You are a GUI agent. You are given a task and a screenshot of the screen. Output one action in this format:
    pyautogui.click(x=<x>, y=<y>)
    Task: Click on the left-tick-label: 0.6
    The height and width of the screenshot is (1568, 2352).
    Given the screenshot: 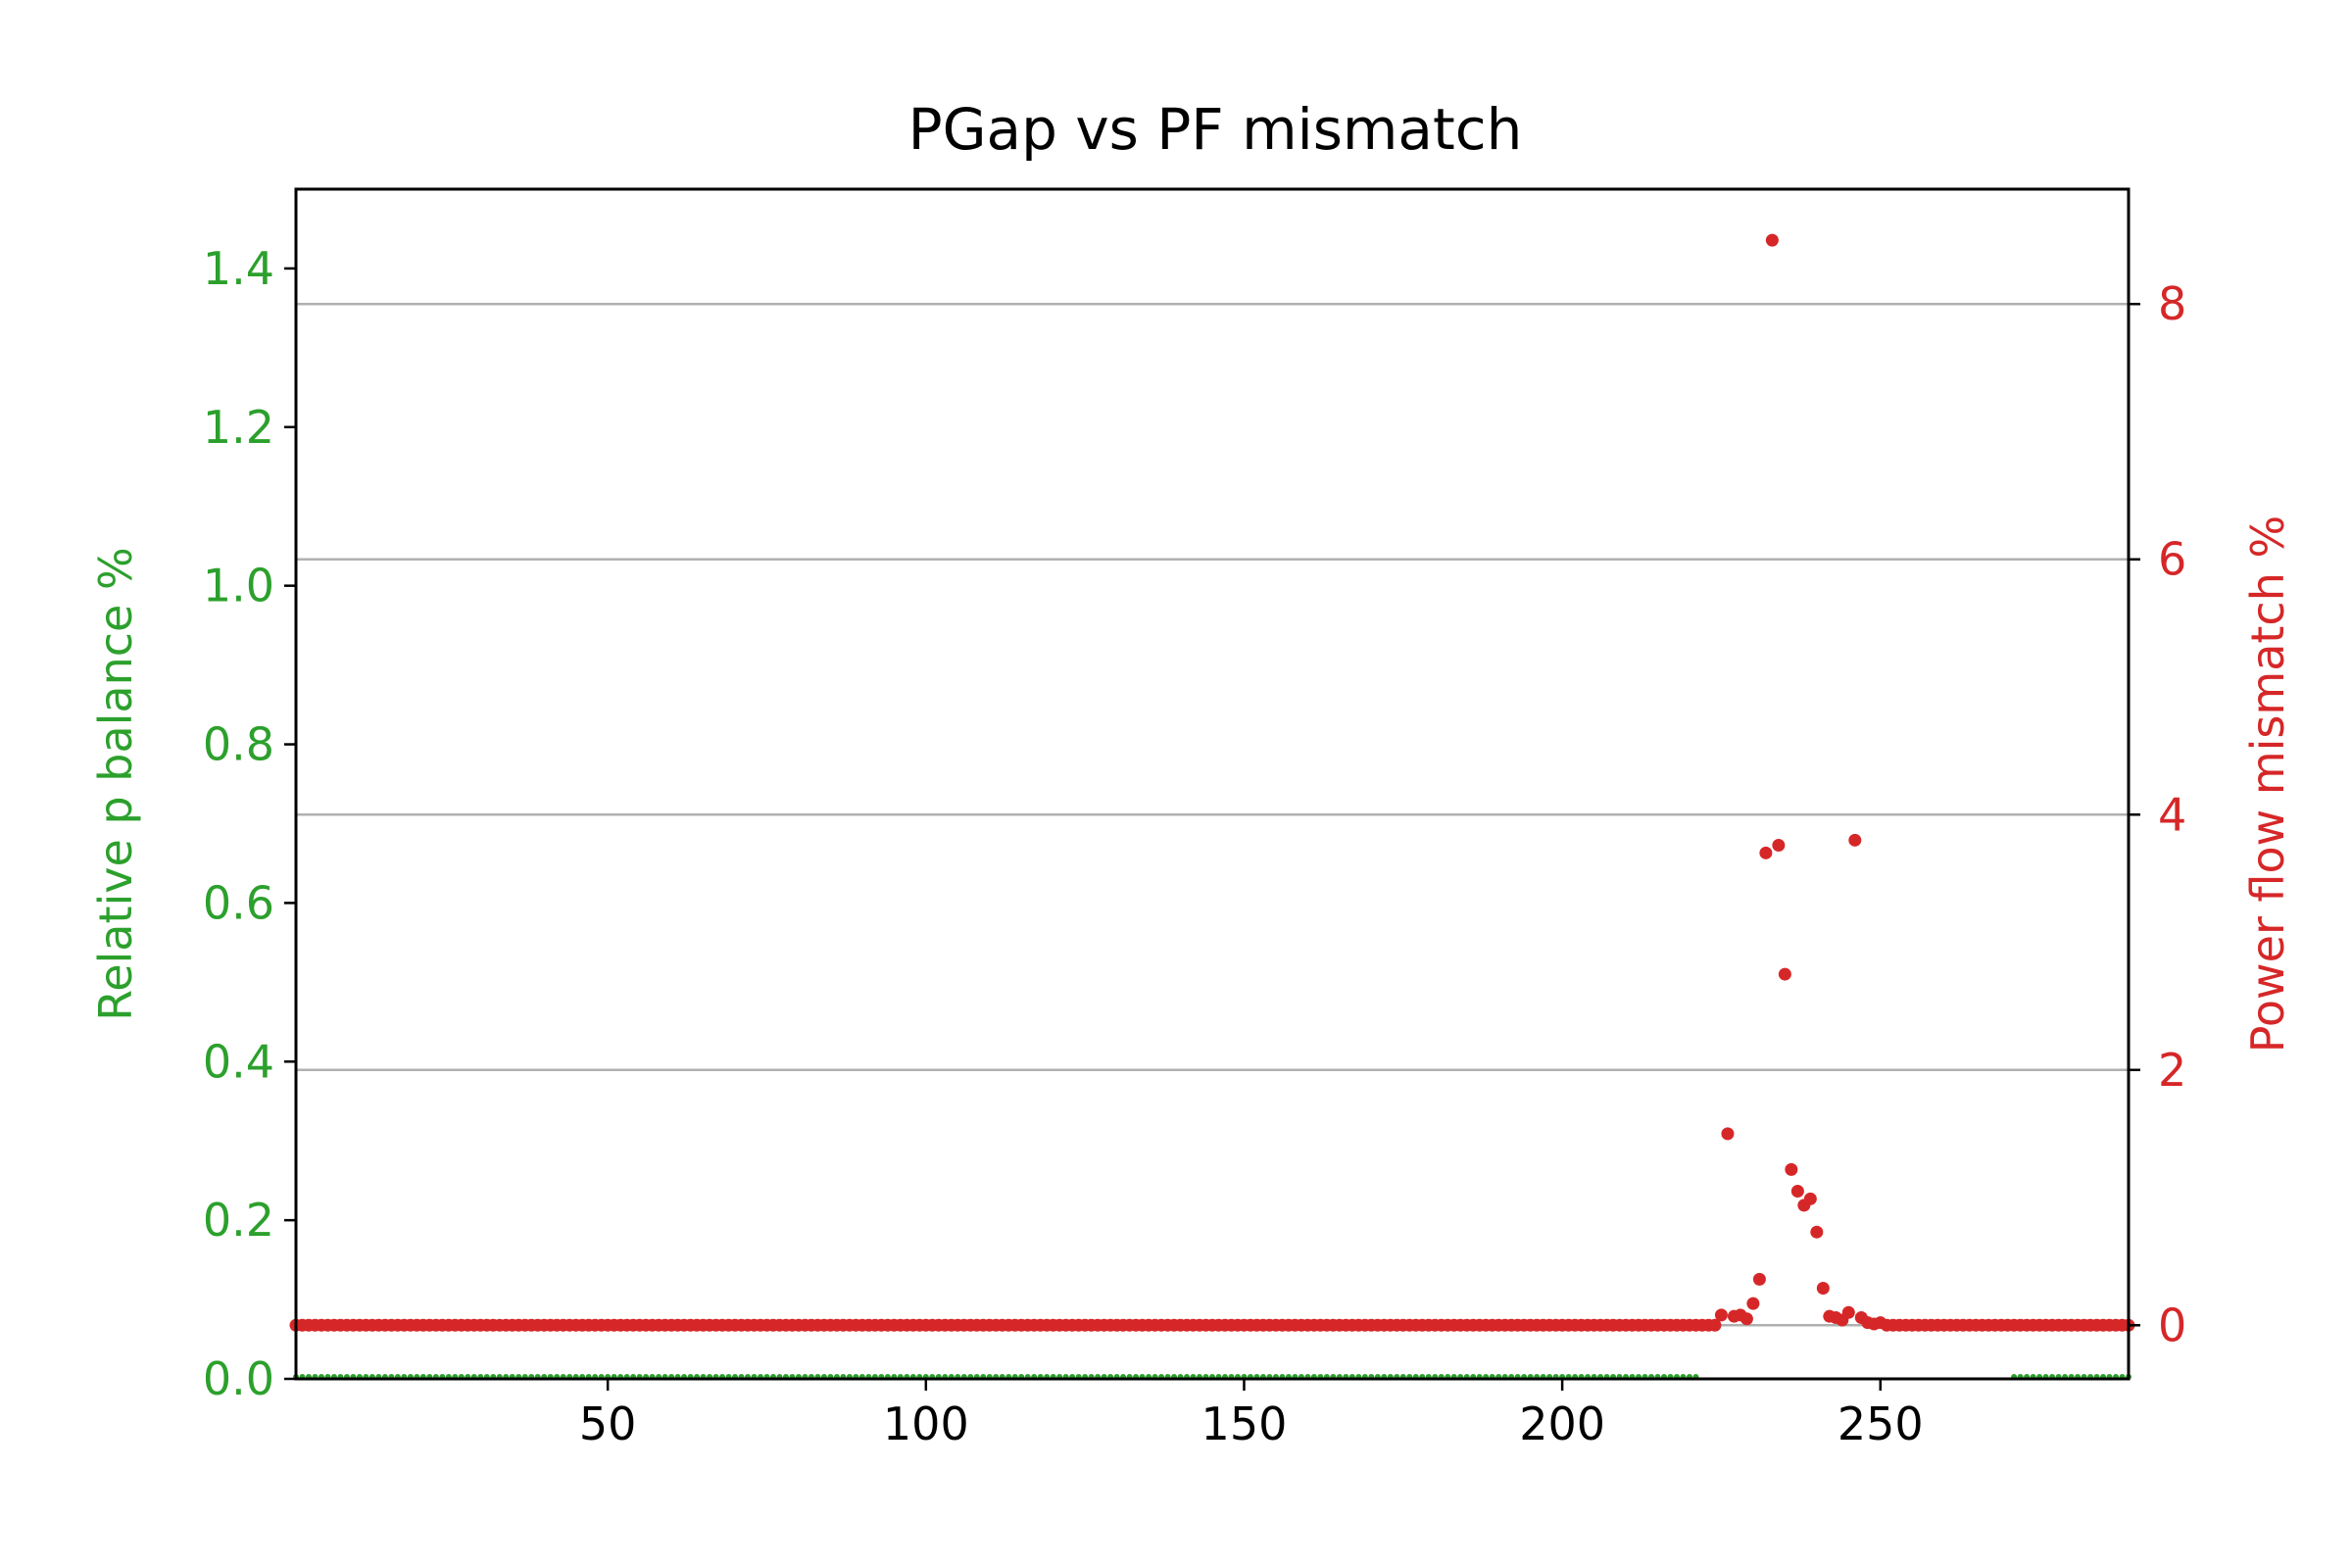 What is the action you would take?
    pyautogui.click(x=238, y=902)
    